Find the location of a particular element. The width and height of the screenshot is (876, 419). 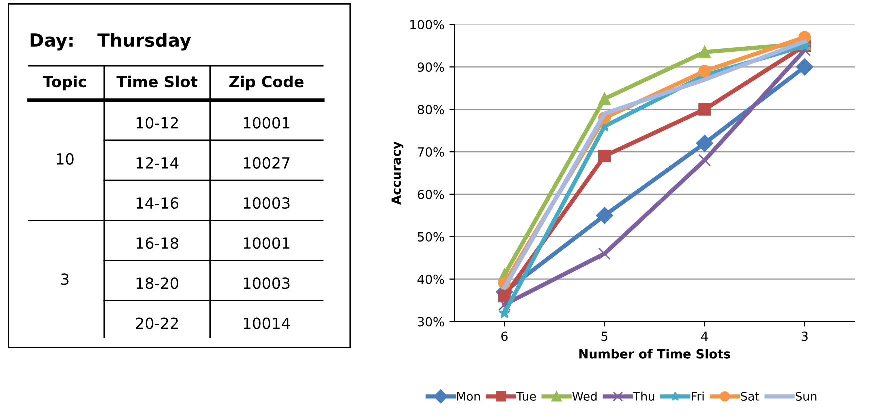

x-tick-label: 5 is located at coordinates (605, 337).